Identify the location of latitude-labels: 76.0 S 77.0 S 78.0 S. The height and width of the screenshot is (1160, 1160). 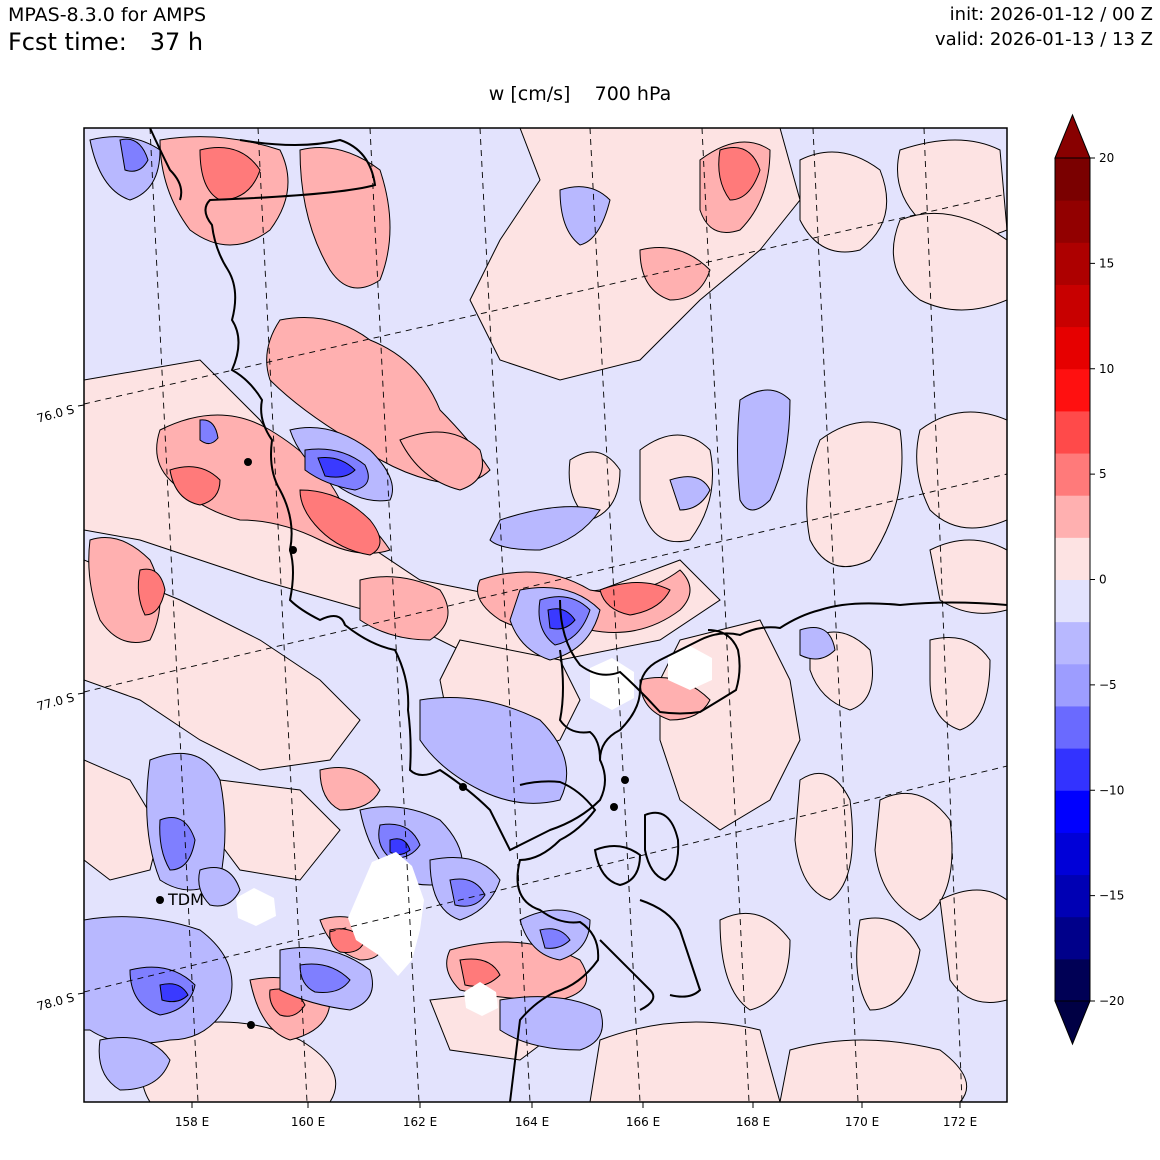
(60, 708).